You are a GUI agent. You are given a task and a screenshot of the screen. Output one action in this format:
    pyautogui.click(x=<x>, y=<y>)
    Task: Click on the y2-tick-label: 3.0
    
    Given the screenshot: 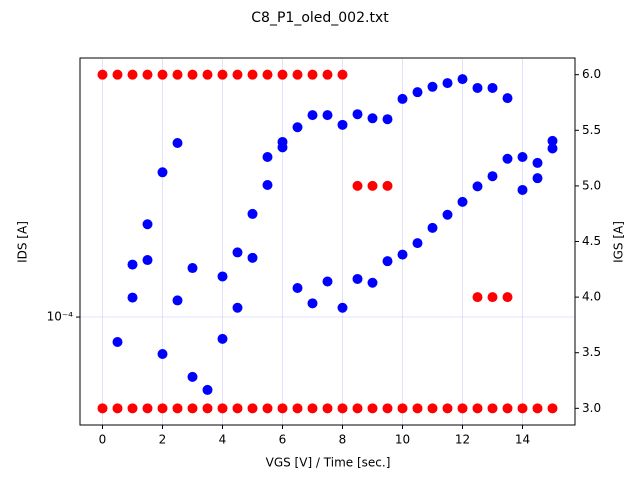 What is the action you would take?
    pyautogui.click(x=591, y=408)
    